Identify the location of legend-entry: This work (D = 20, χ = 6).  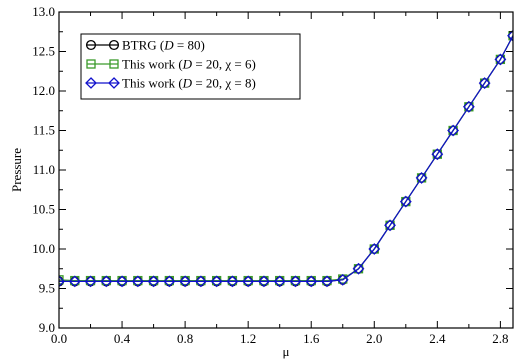
(171, 64).